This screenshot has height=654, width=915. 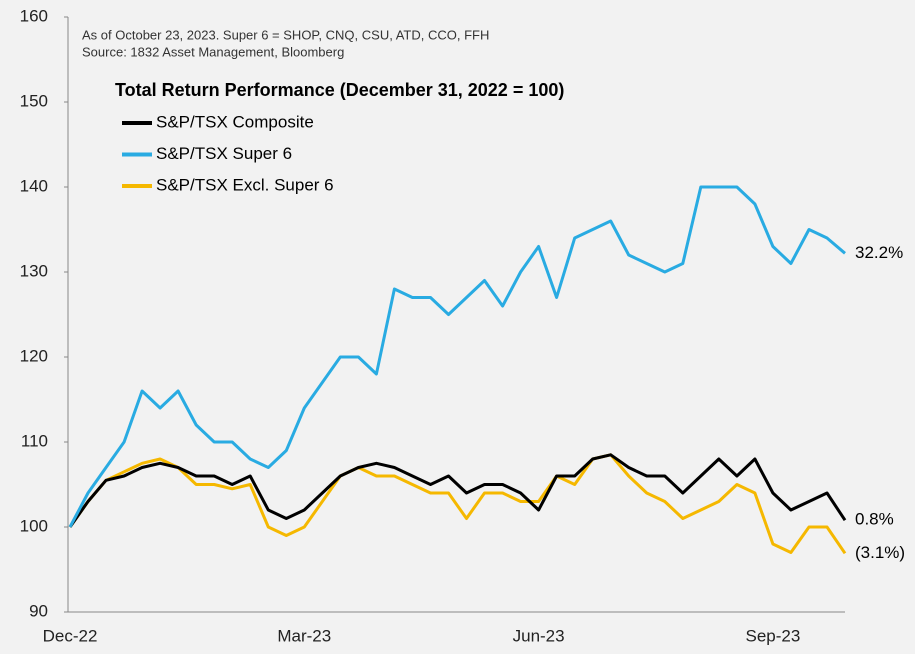 What do you see at coordinates (34, 185) in the screenshot?
I see `y-tick-label: 140` at bounding box center [34, 185].